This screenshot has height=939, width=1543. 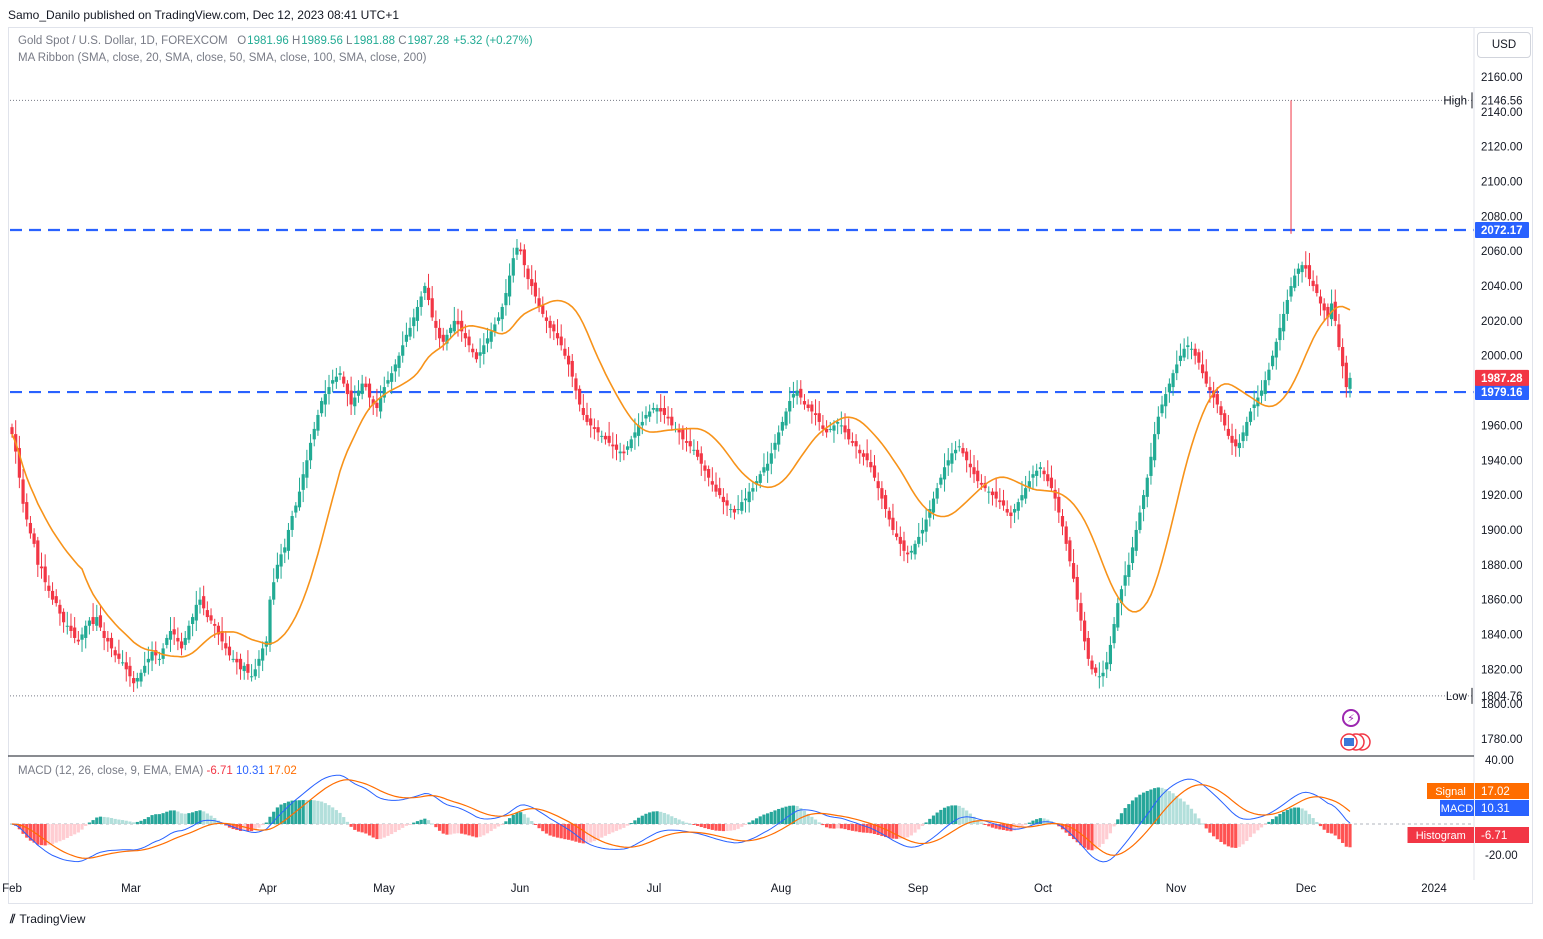 What do you see at coordinates (1434, 889) in the screenshot?
I see `time-axis-label: 2024` at bounding box center [1434, 889].